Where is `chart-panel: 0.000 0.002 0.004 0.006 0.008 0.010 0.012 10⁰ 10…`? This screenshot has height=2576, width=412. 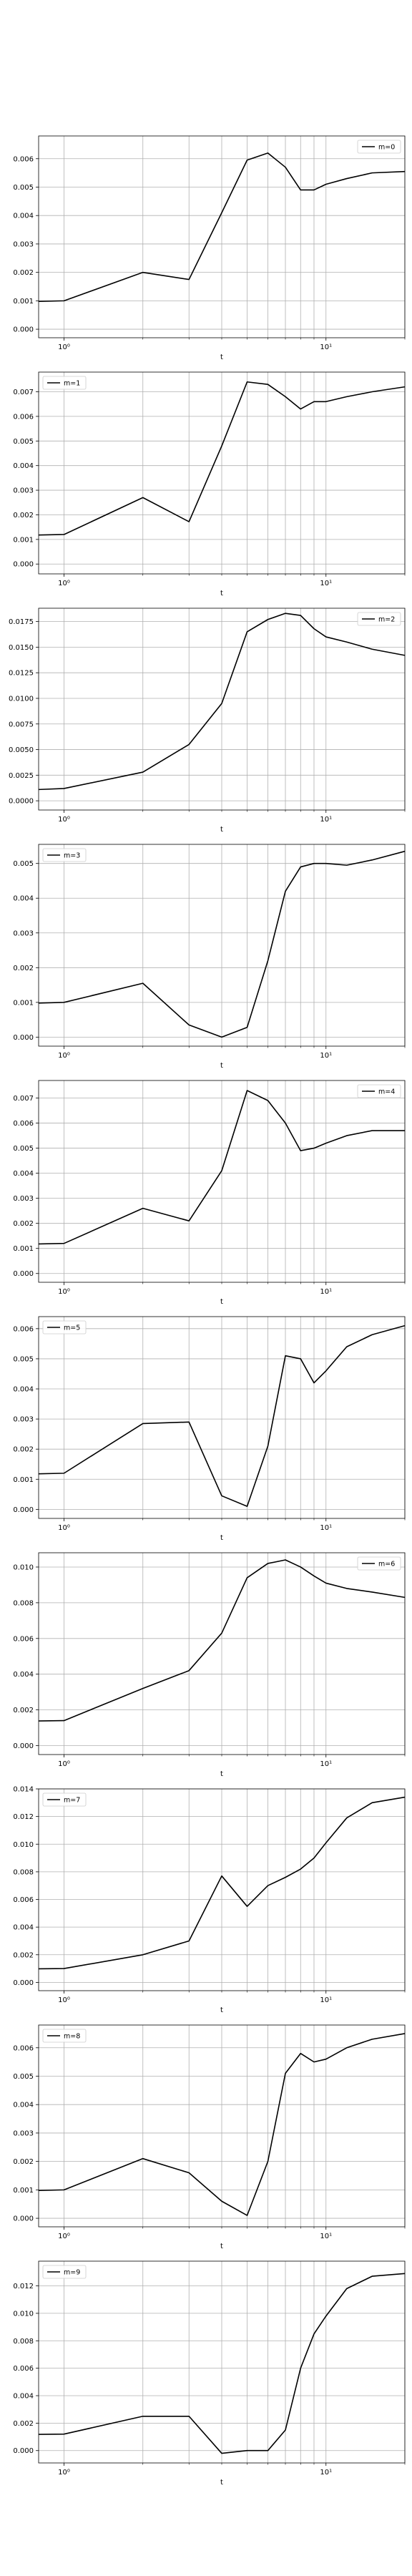
chart-panel: 0.000 0.002 0.004 0.006 0.008 0.010 0.012 10⁰ 10… is located at coordinates (210, 2373).